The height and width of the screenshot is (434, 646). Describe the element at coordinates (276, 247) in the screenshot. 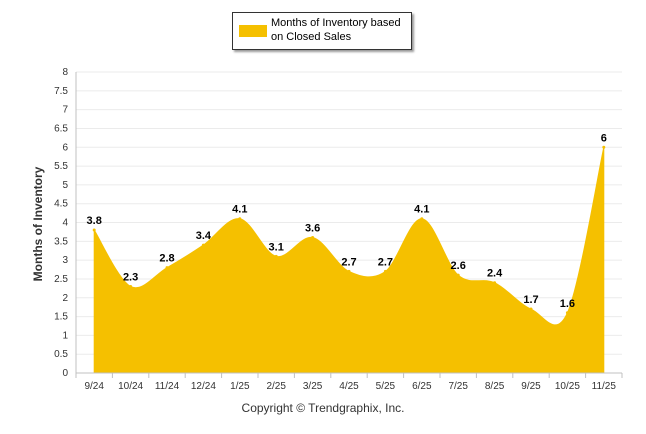

I see `data-label: 3.1` at that location.